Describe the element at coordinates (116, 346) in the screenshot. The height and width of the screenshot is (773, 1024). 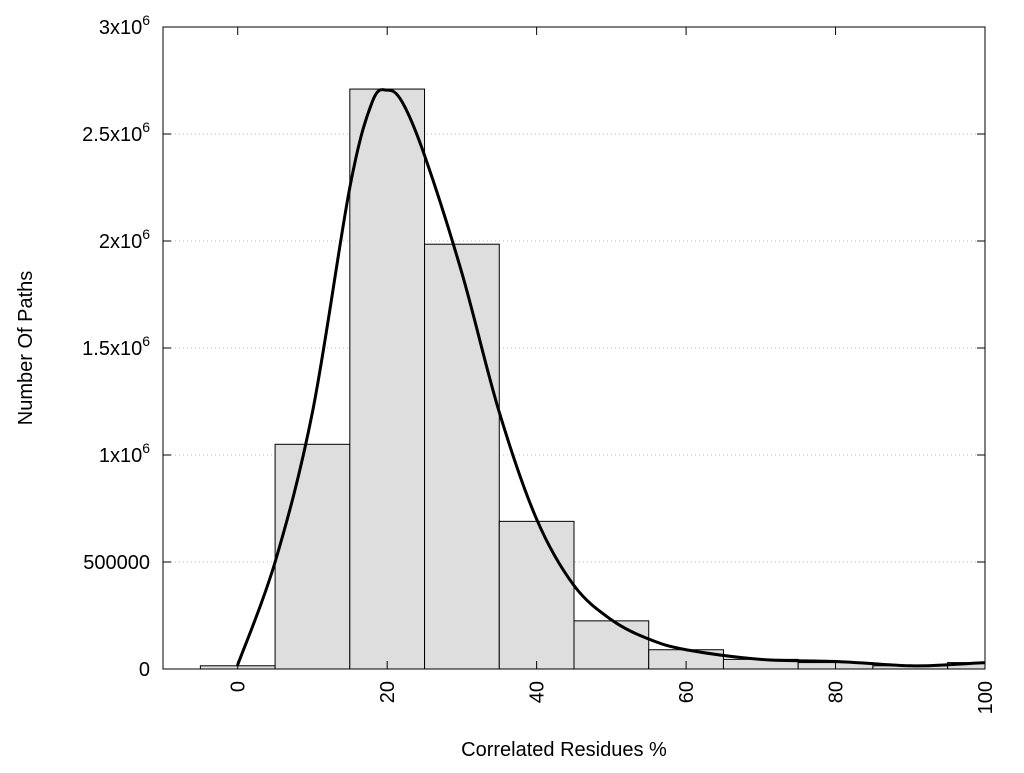
I see `y-tick-label: 1.5x10⁶` at that location.